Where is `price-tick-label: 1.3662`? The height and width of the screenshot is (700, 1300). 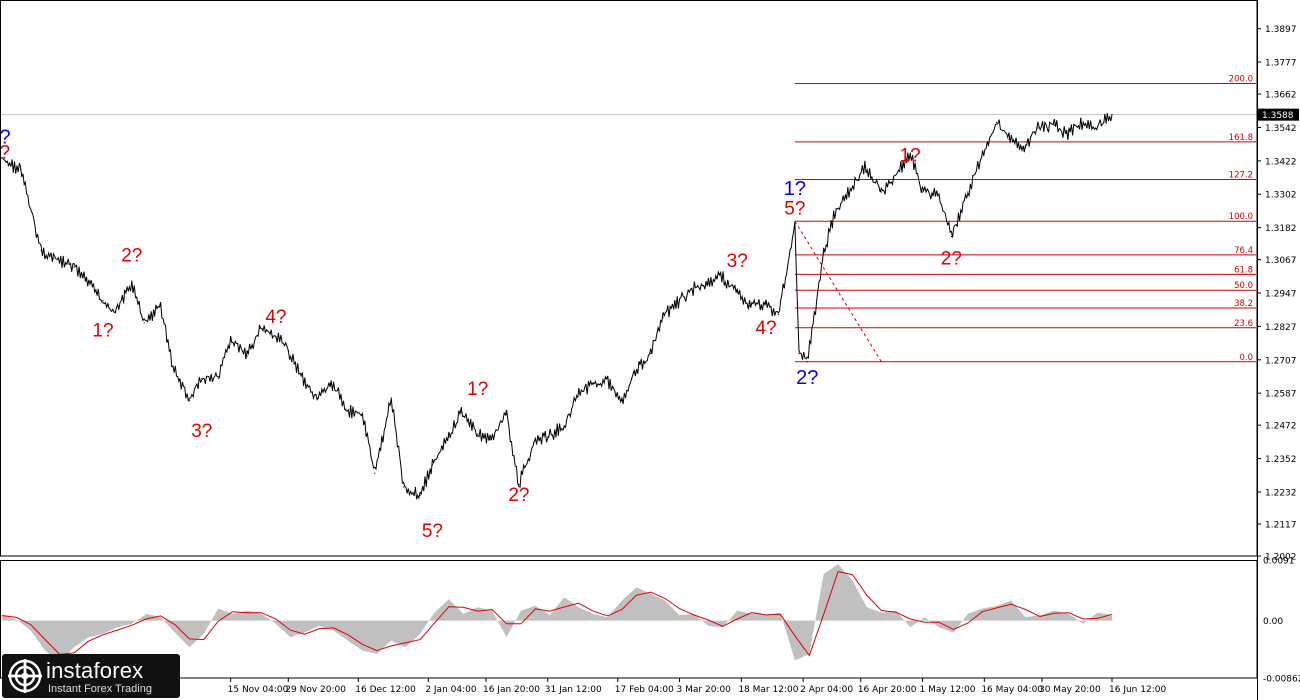
price-tick-label: 1.3662 is located at coordinates (1281, 96).